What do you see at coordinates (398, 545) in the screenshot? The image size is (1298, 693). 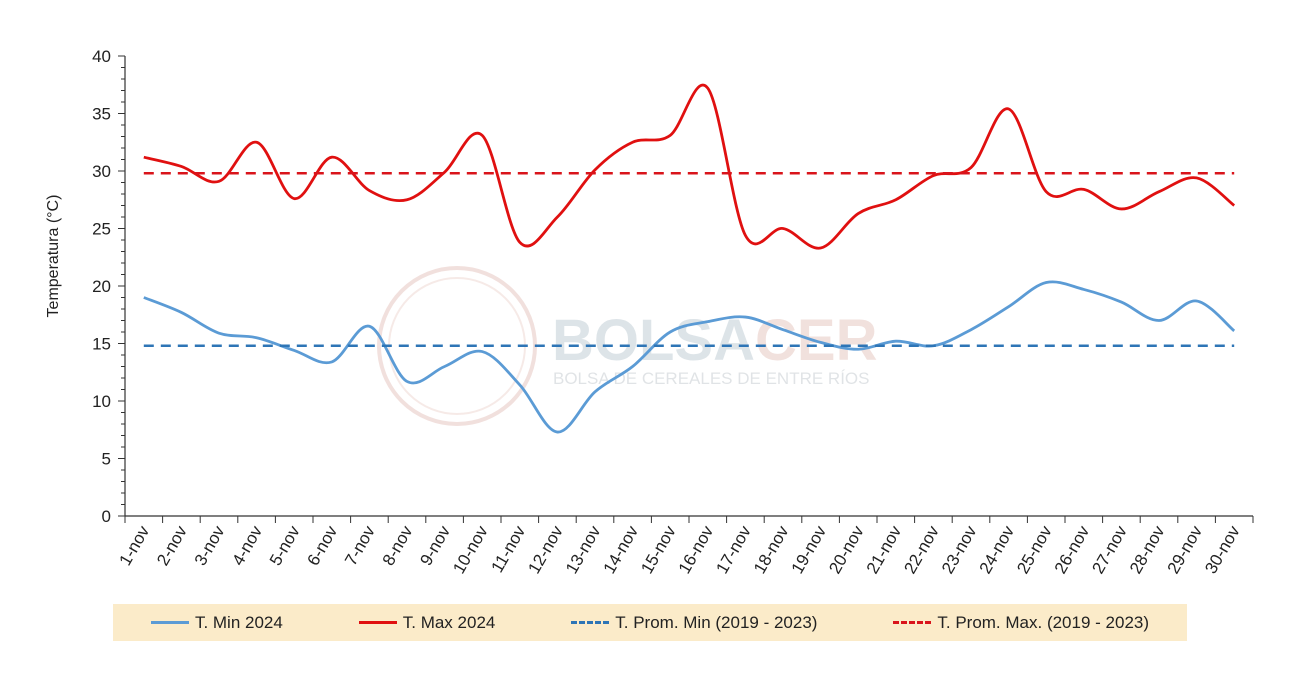 I see `x-tick-label: 8-nov` at bounding box center [398, 545].